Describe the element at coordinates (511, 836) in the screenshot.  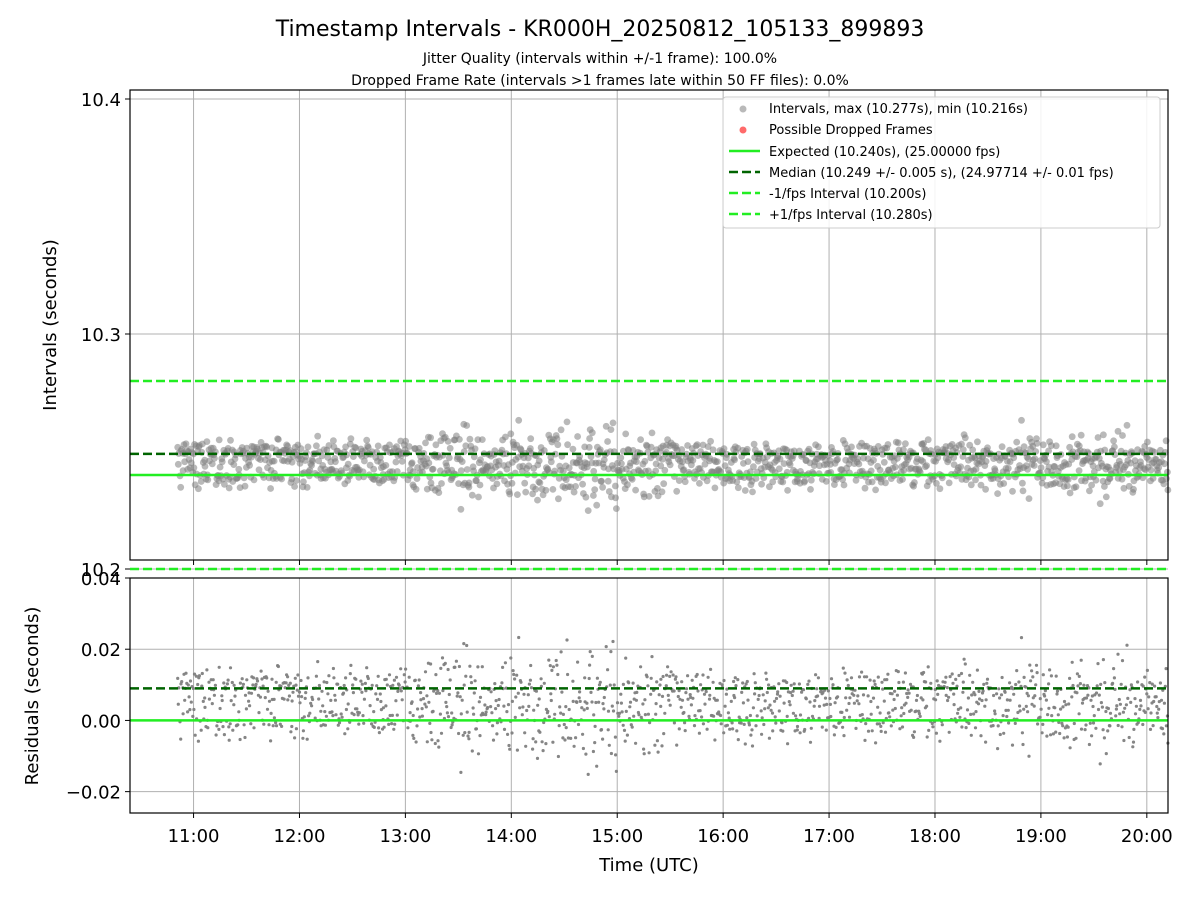
I see `x-tick-label: 14:00` at that location.